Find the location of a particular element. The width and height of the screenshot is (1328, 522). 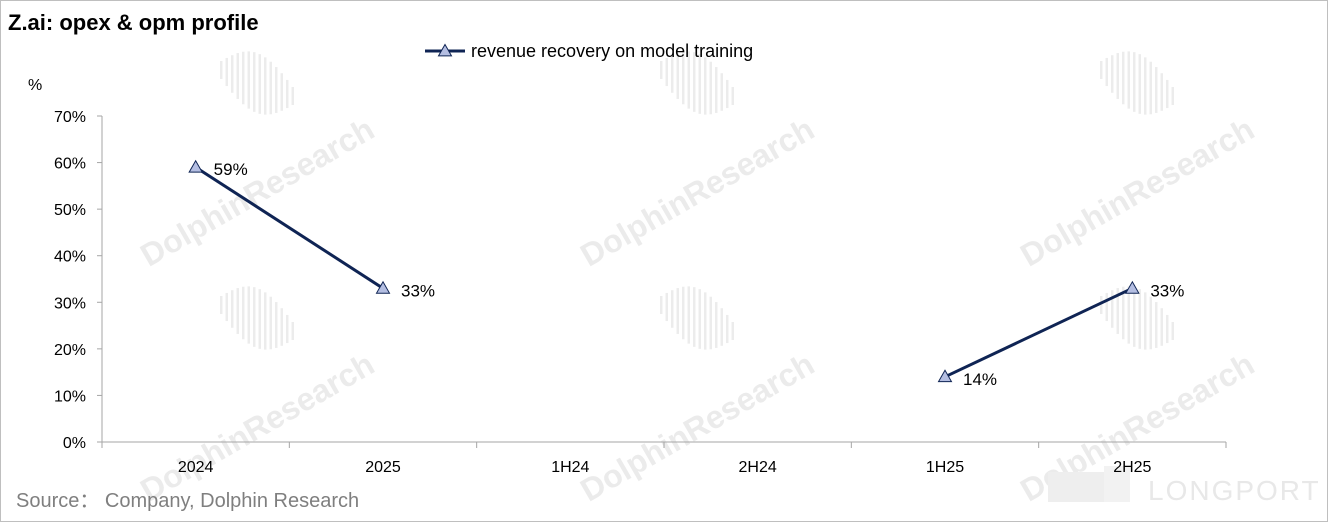

y-tick-label: 50% is located at coordinates (70, 210).